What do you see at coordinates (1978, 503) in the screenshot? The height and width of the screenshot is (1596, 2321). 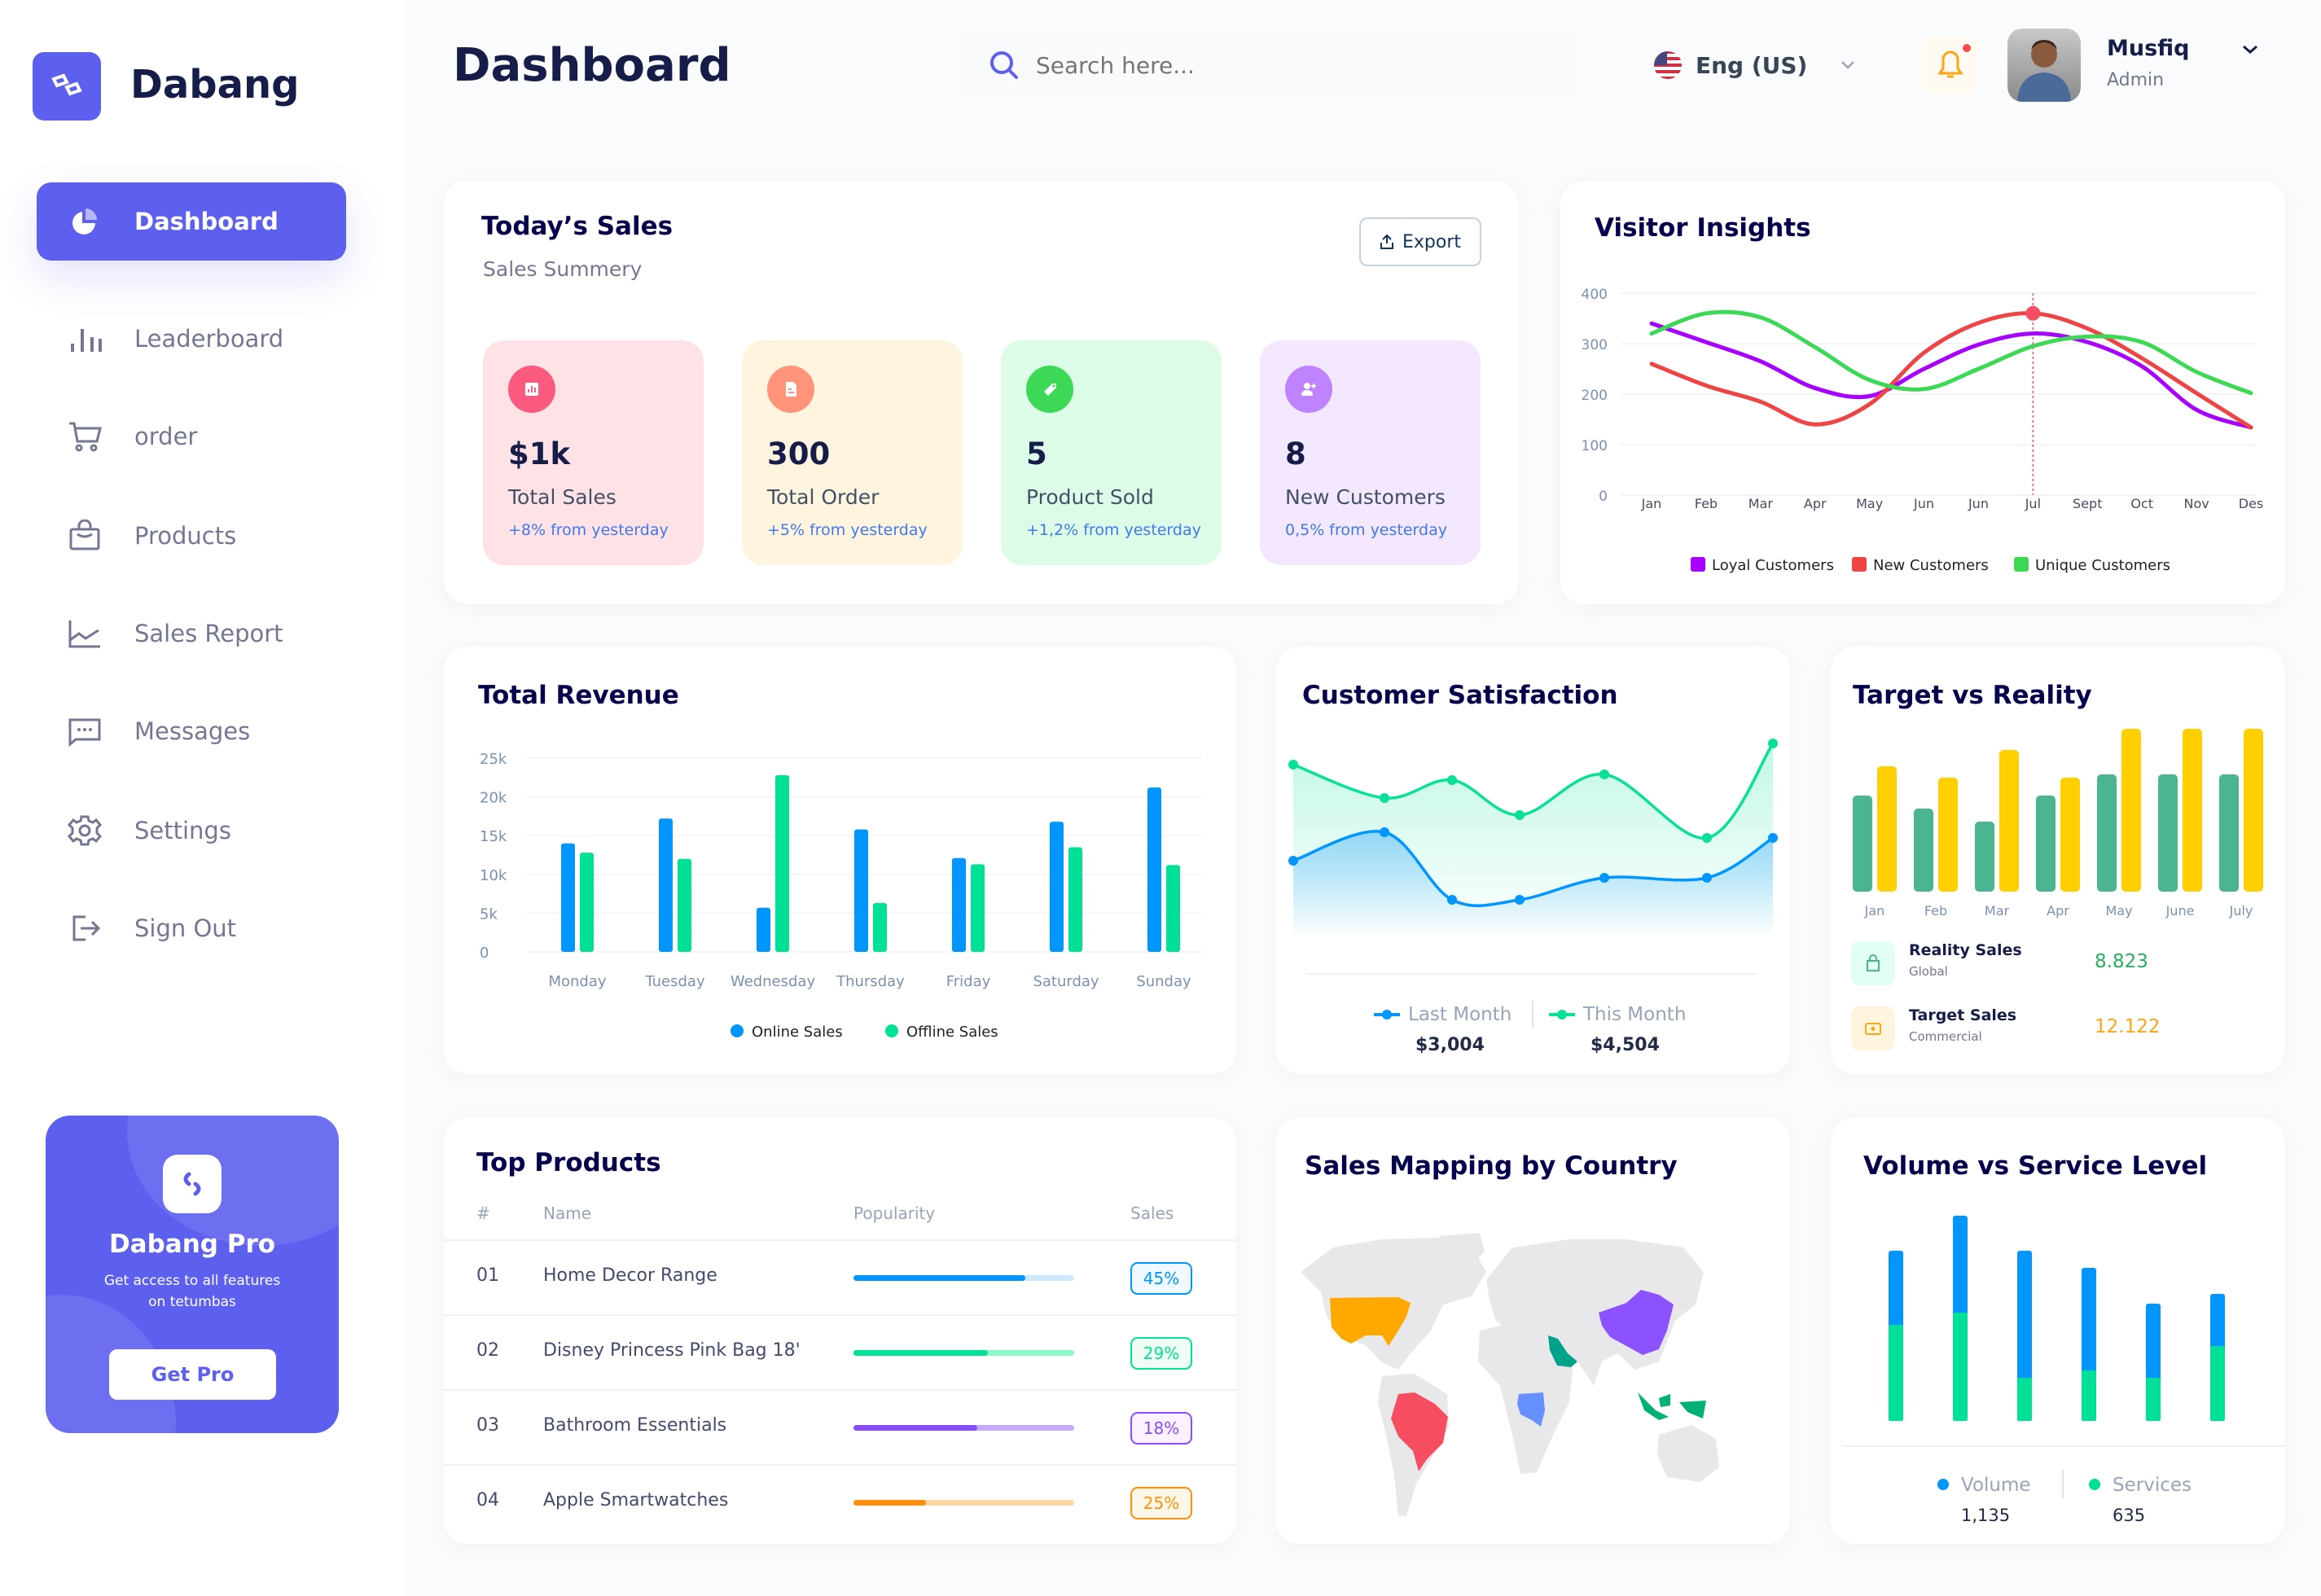 I see `x-tick-label: Jun` at bounding box center [1978, 503].